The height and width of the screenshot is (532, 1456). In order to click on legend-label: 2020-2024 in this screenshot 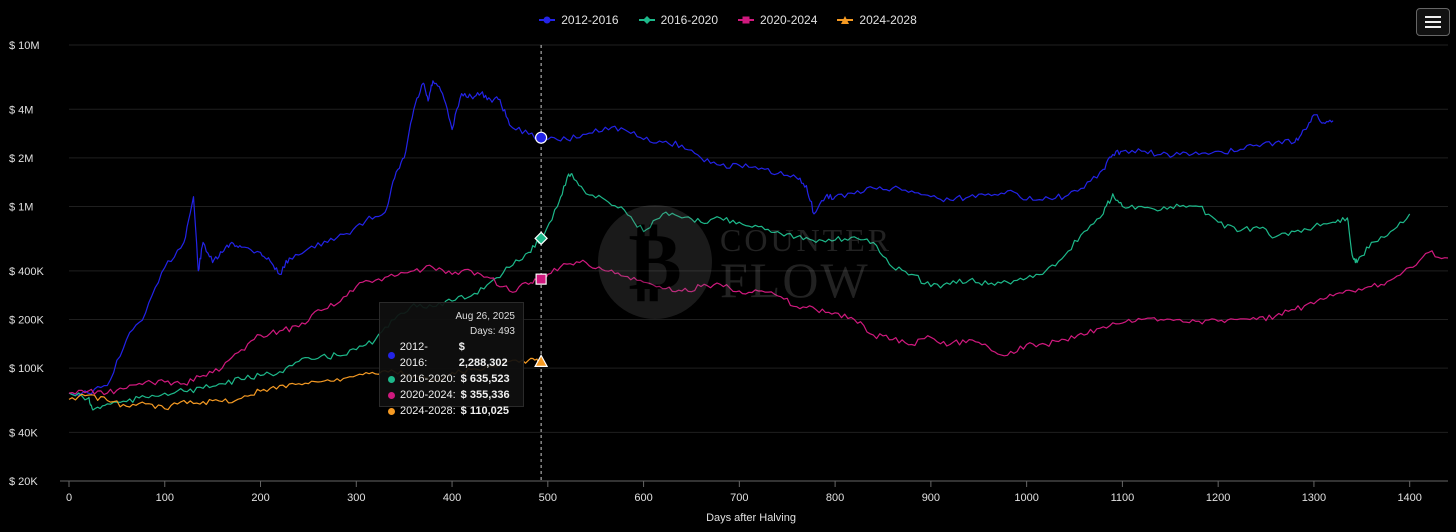, I will do `click(789, 20)`.